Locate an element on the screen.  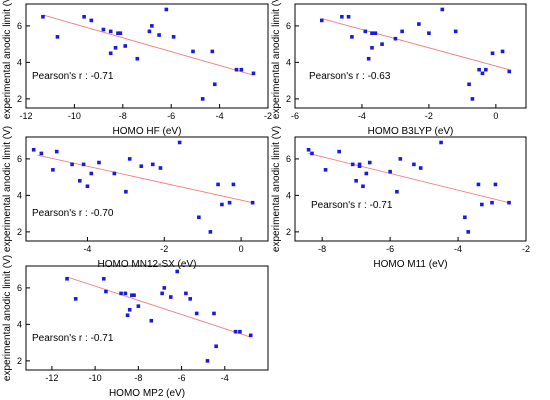
x-axis-label: HOMO MN12-SX (eV) is located at coordinates (147, 264).